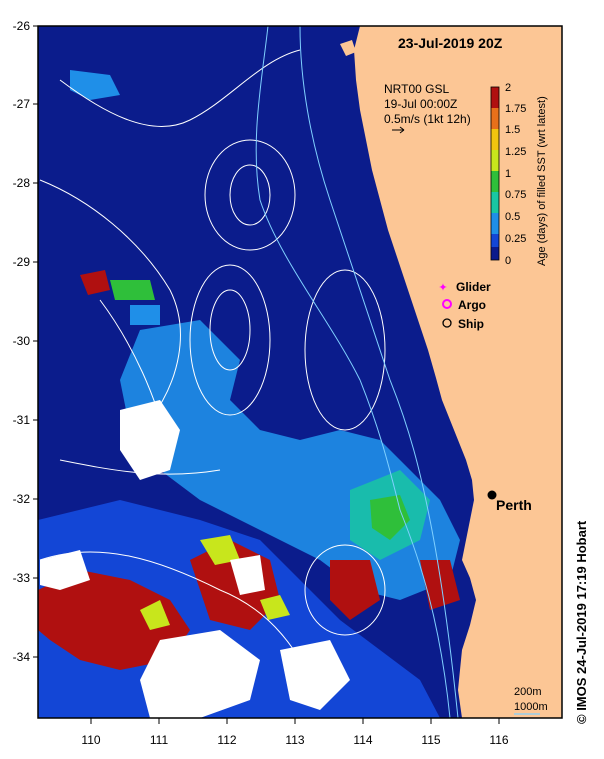 The image size is (604, 759). Describe the element at coordinates (90, 740) in the screenshot. I see `lon-tick-label: 110` at that location.